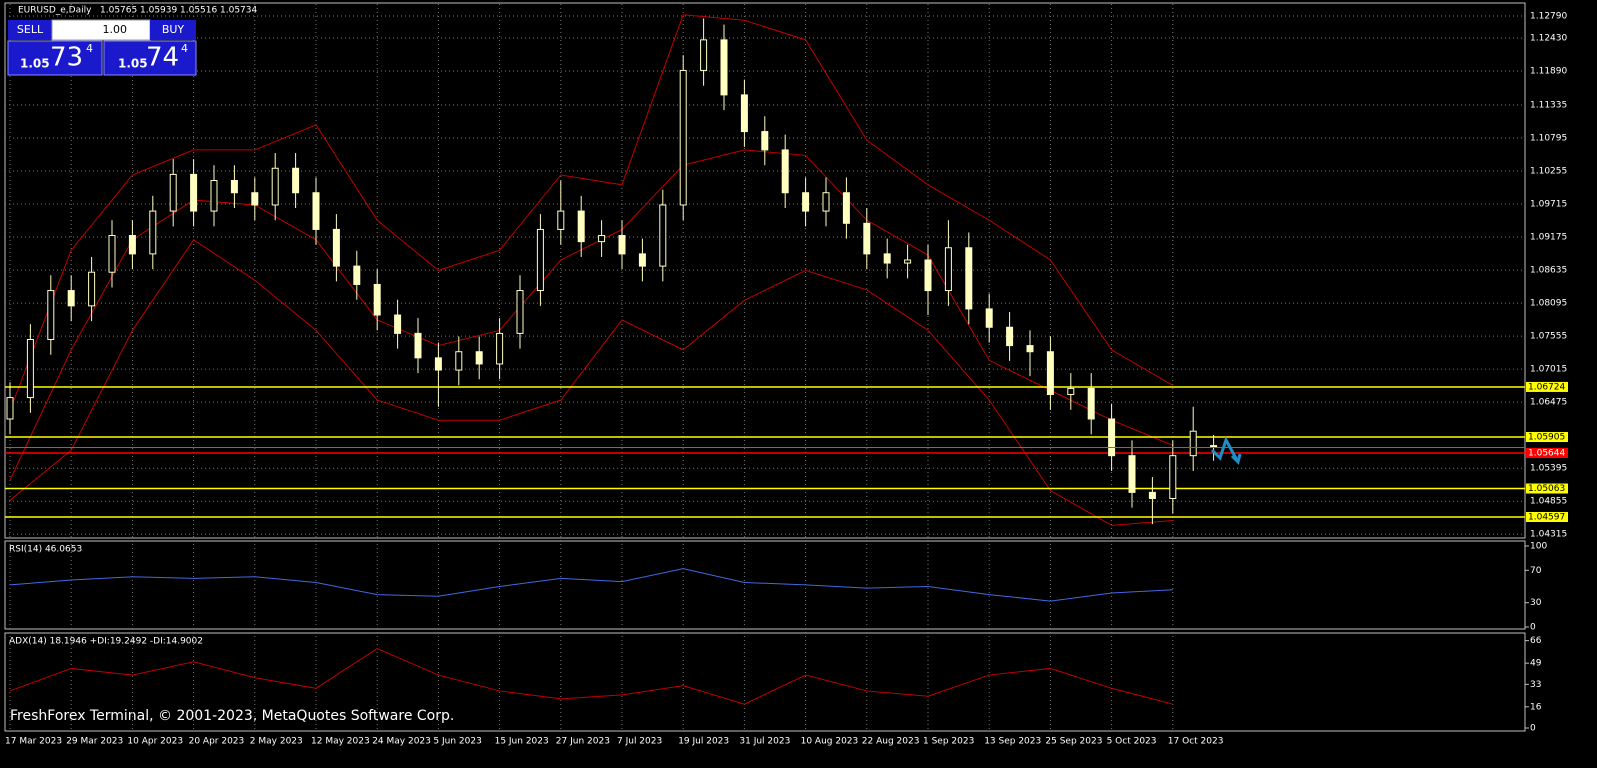 Image resolution: width=1597 pixels, height=768 pixels. What do you see at coordinates (1548, 370) in the screenshot?
I see `y-tick-label: 1.07015` at bounding box center [1548, 370].